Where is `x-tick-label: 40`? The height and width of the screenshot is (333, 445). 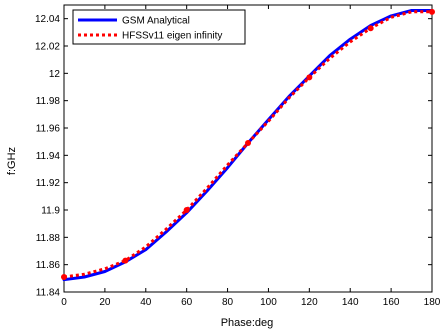 x-tick-label: 40 is located at coordinates (146, 302).